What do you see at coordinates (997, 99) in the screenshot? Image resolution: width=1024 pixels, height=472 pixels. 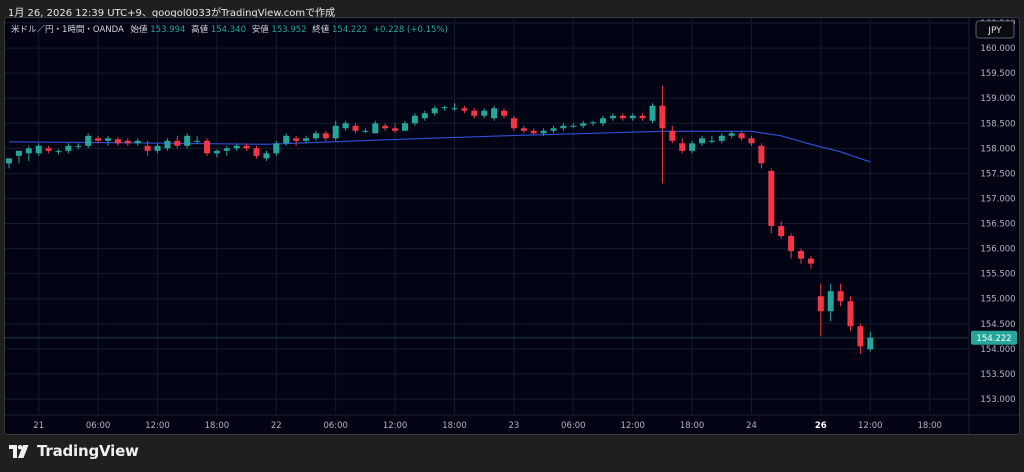 I see `y-tick-label: 159.000` at bounding box center [997, 99].